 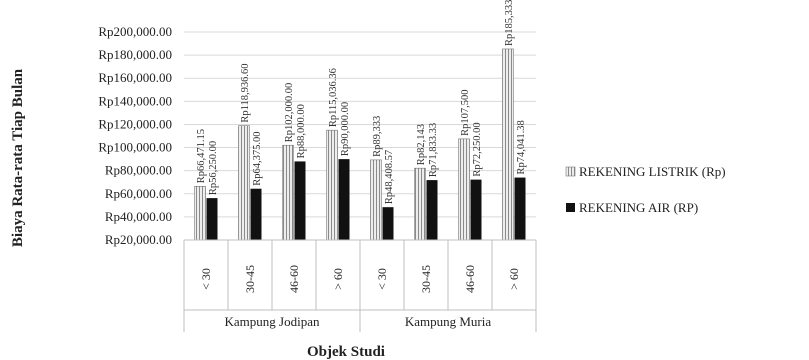 I want to click on y-tick-label: Rp180,000.00, so click(x=135, y=54).